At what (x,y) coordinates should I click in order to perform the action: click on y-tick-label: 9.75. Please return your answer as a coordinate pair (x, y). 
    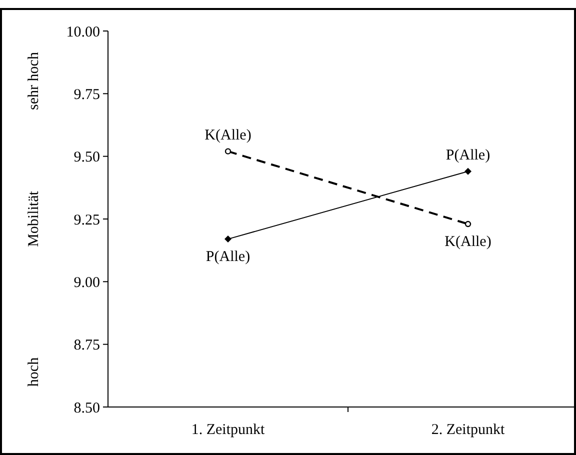
    Looking at the image, I should click on (87, 94).